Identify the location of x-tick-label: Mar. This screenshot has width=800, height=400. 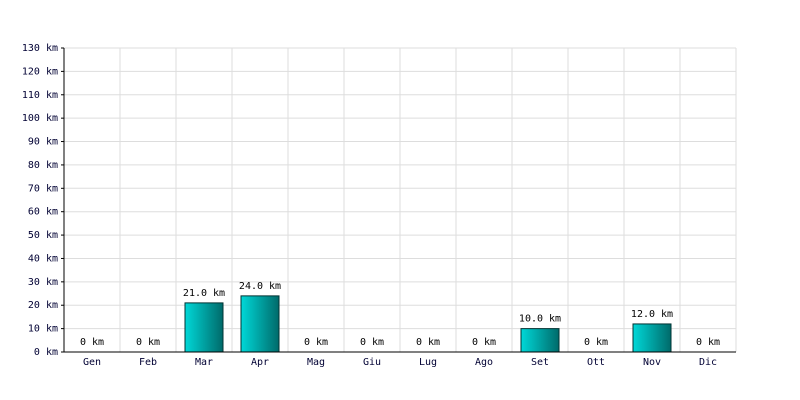
(204, 362).